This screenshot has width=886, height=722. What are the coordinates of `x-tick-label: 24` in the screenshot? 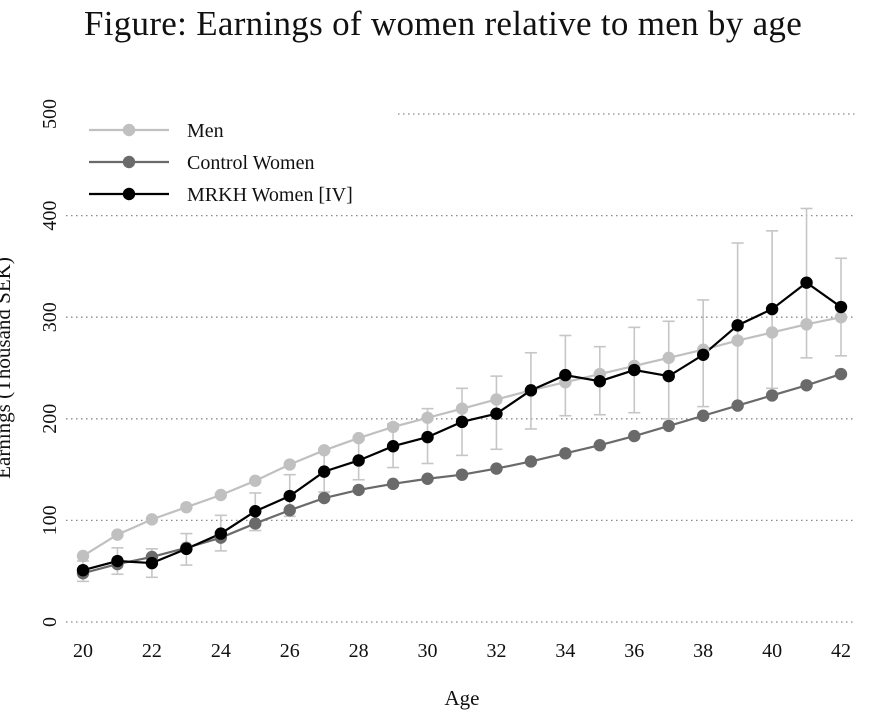 It's located at (221, 651).